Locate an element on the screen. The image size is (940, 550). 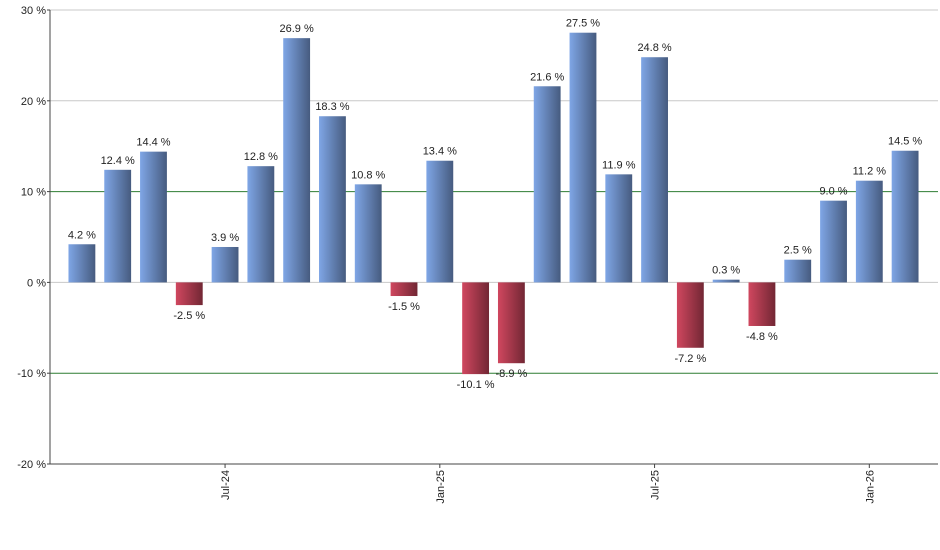
value-label: 12.4 % is located at coordinates (118, 161).